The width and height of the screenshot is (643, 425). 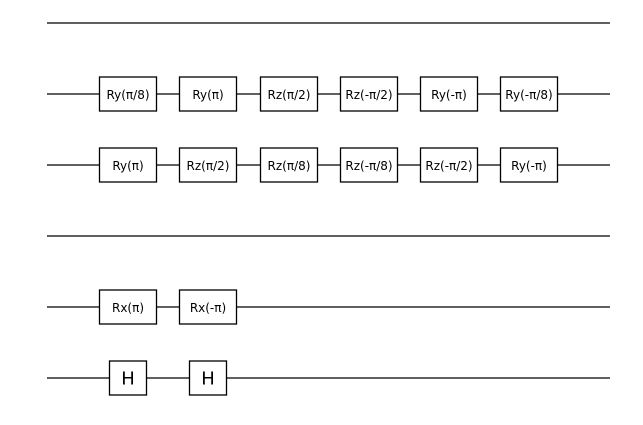 I want to click on gate: Ry(-π/8), so click(x=529, y=94).